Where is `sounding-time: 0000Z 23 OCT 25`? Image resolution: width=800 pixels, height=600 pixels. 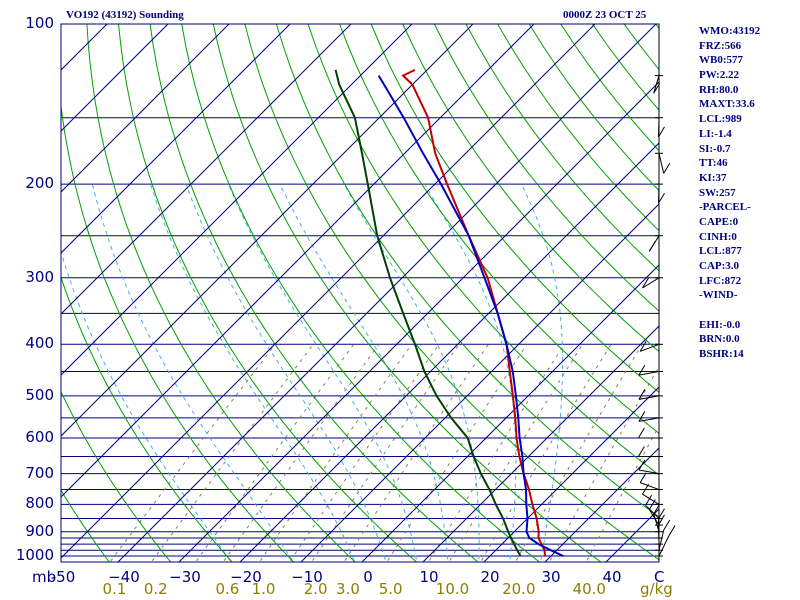 sounding-time: 0000Z 23 OCT 25 is located at coordinates (605, 15).